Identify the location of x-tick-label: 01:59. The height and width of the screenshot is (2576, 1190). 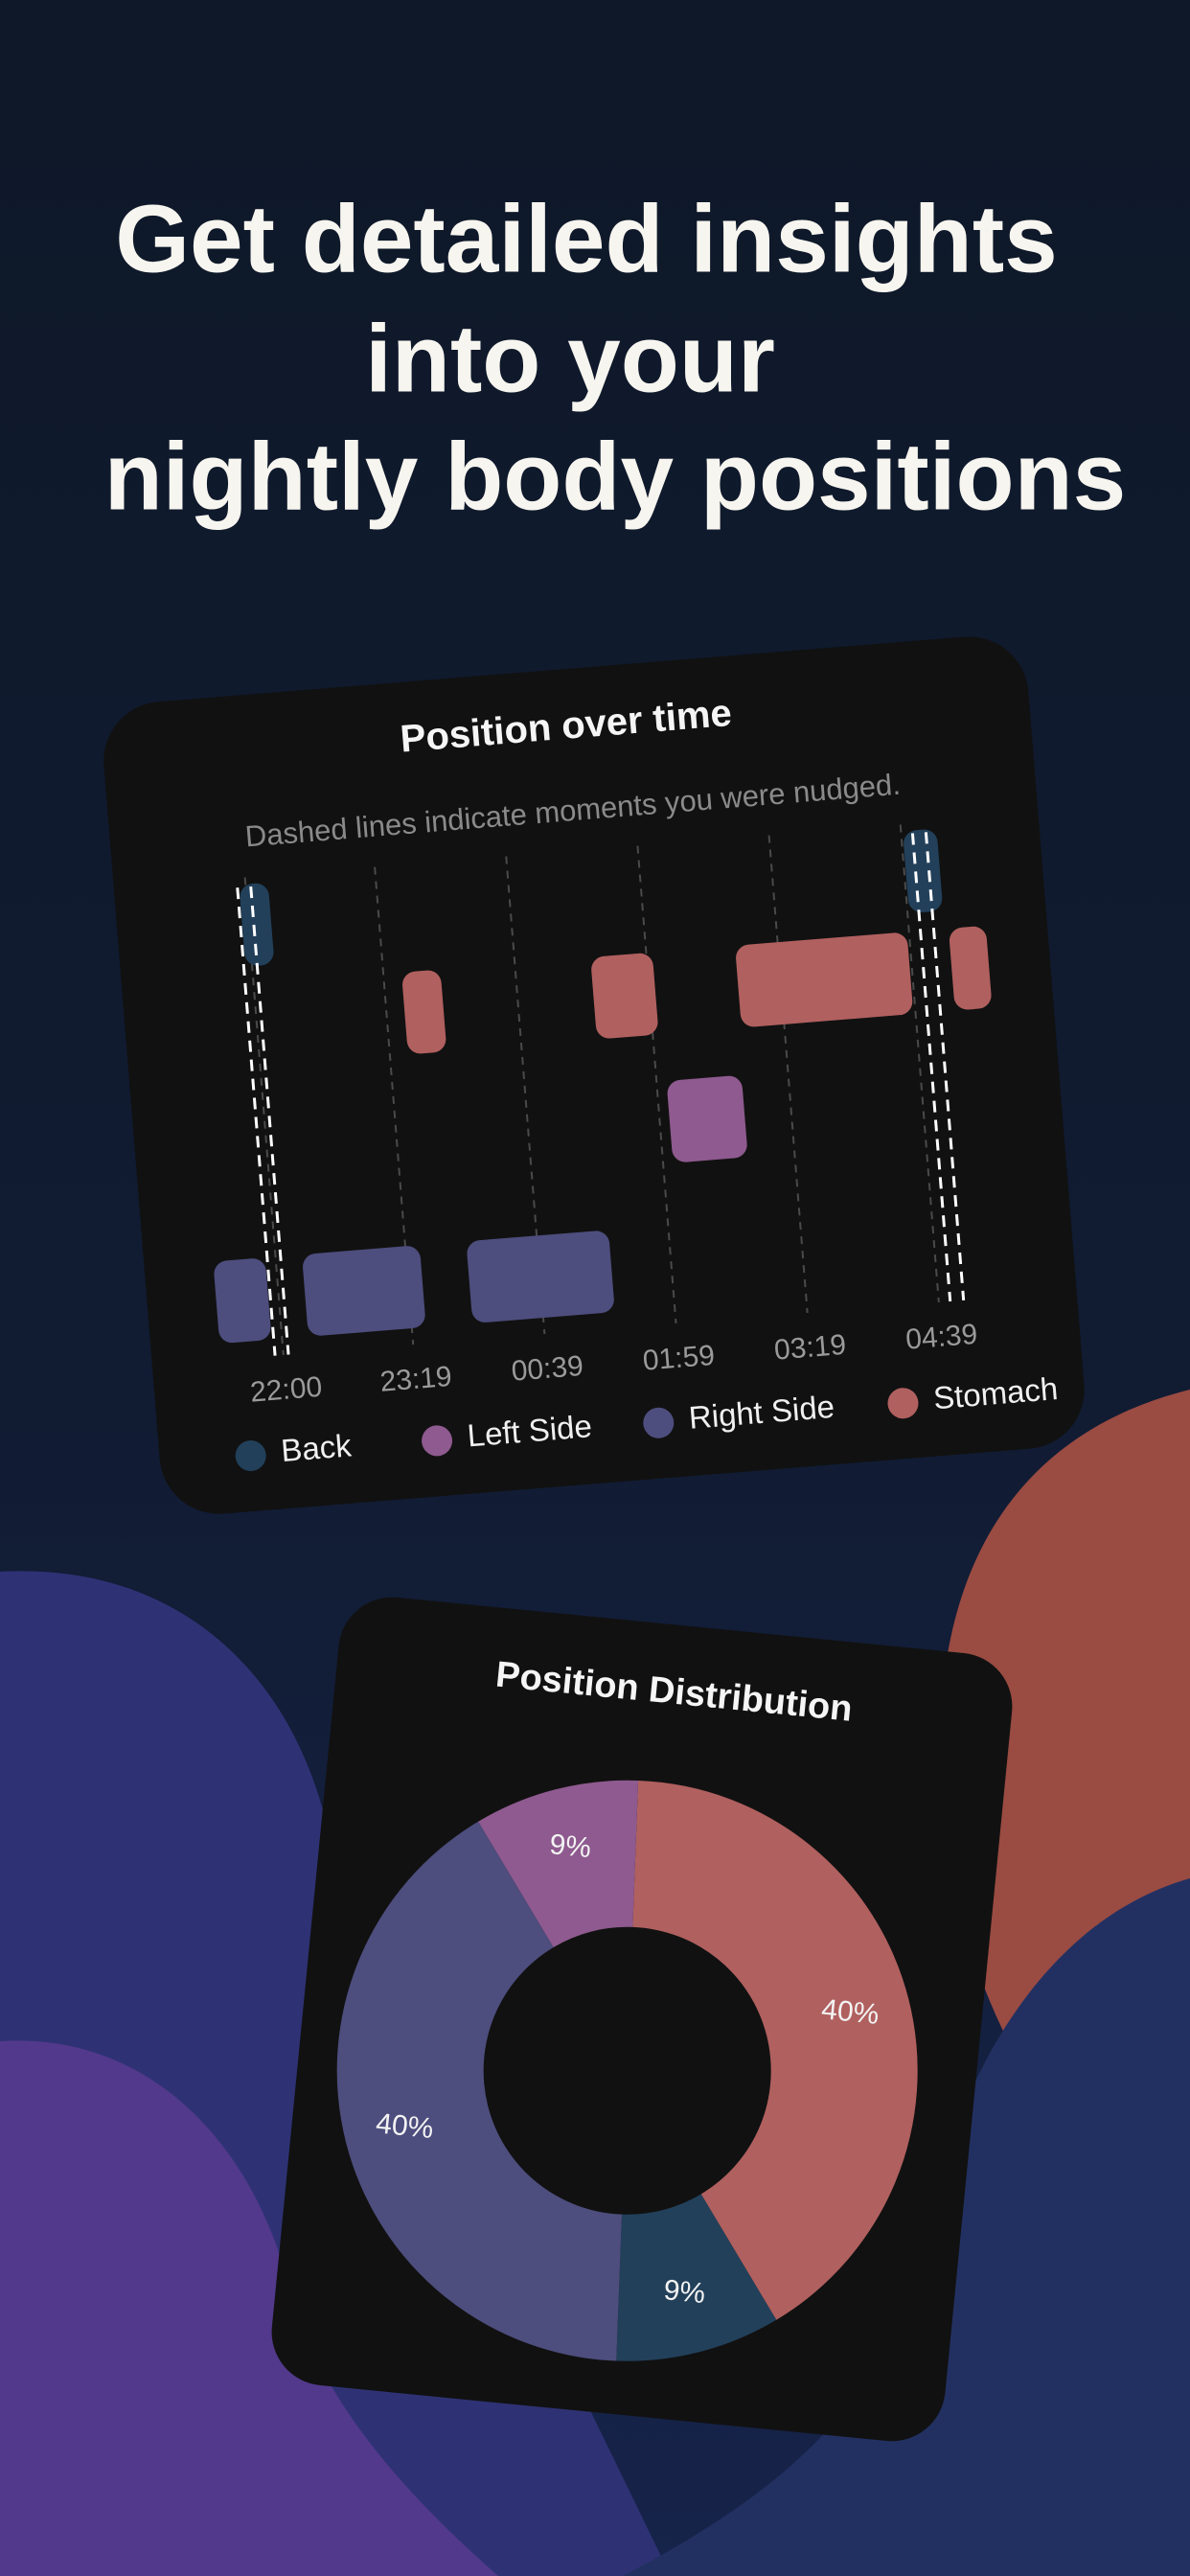
(679, 1358).